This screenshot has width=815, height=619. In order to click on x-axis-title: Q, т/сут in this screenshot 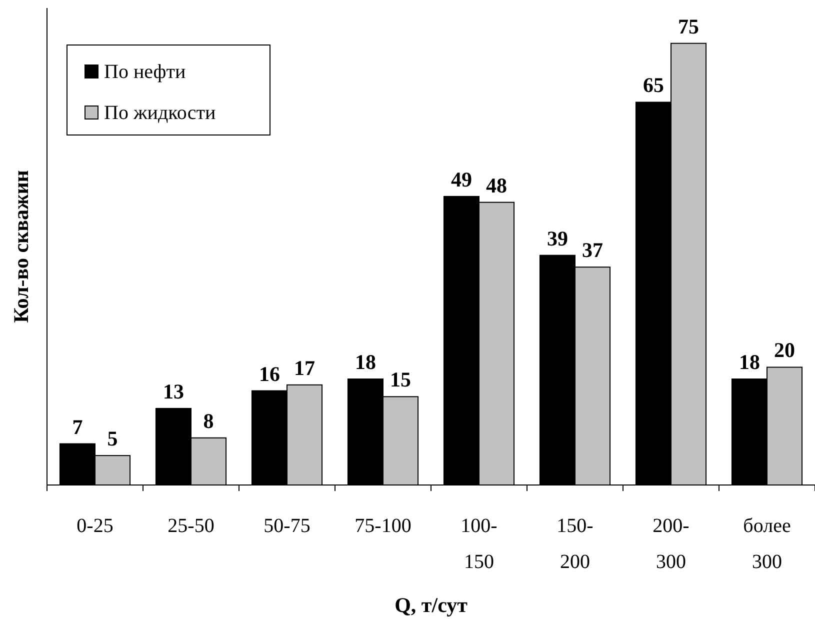, I will do `click(431, 605)`.